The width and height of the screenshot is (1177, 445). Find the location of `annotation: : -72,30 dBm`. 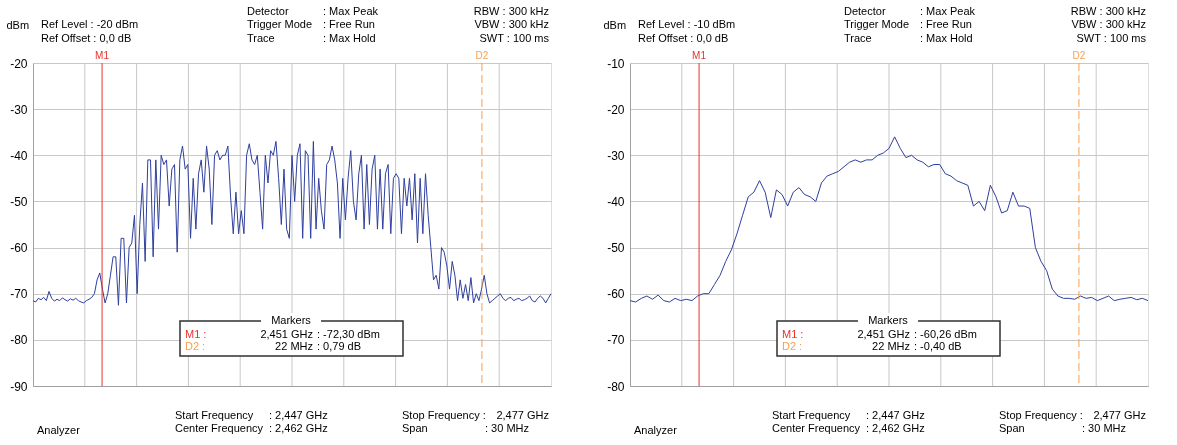

annotation: : -72,30 dBm is located at coordinates (348, 334).